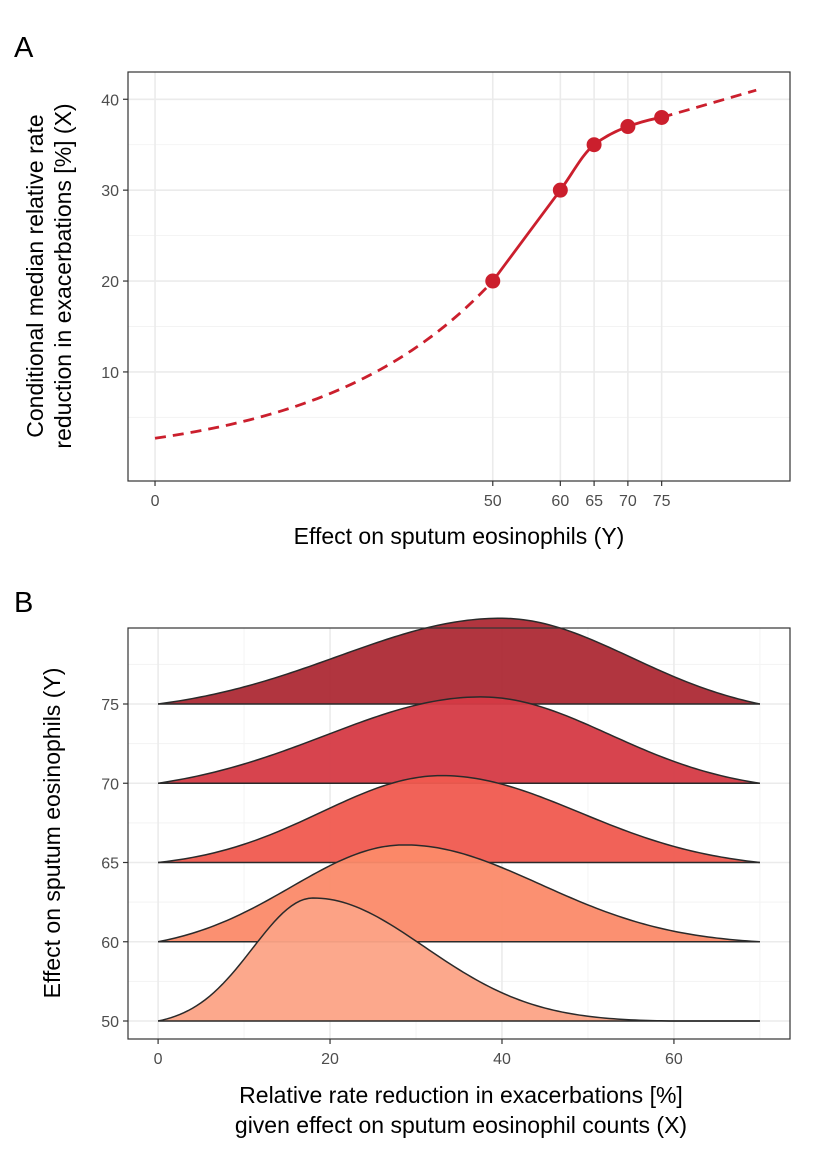 This screenshot has height=1163, width=814. Describe the element at coordinates (110, 784) in the screenshot. I see `b-y-tick-label-70: 70` at that location.